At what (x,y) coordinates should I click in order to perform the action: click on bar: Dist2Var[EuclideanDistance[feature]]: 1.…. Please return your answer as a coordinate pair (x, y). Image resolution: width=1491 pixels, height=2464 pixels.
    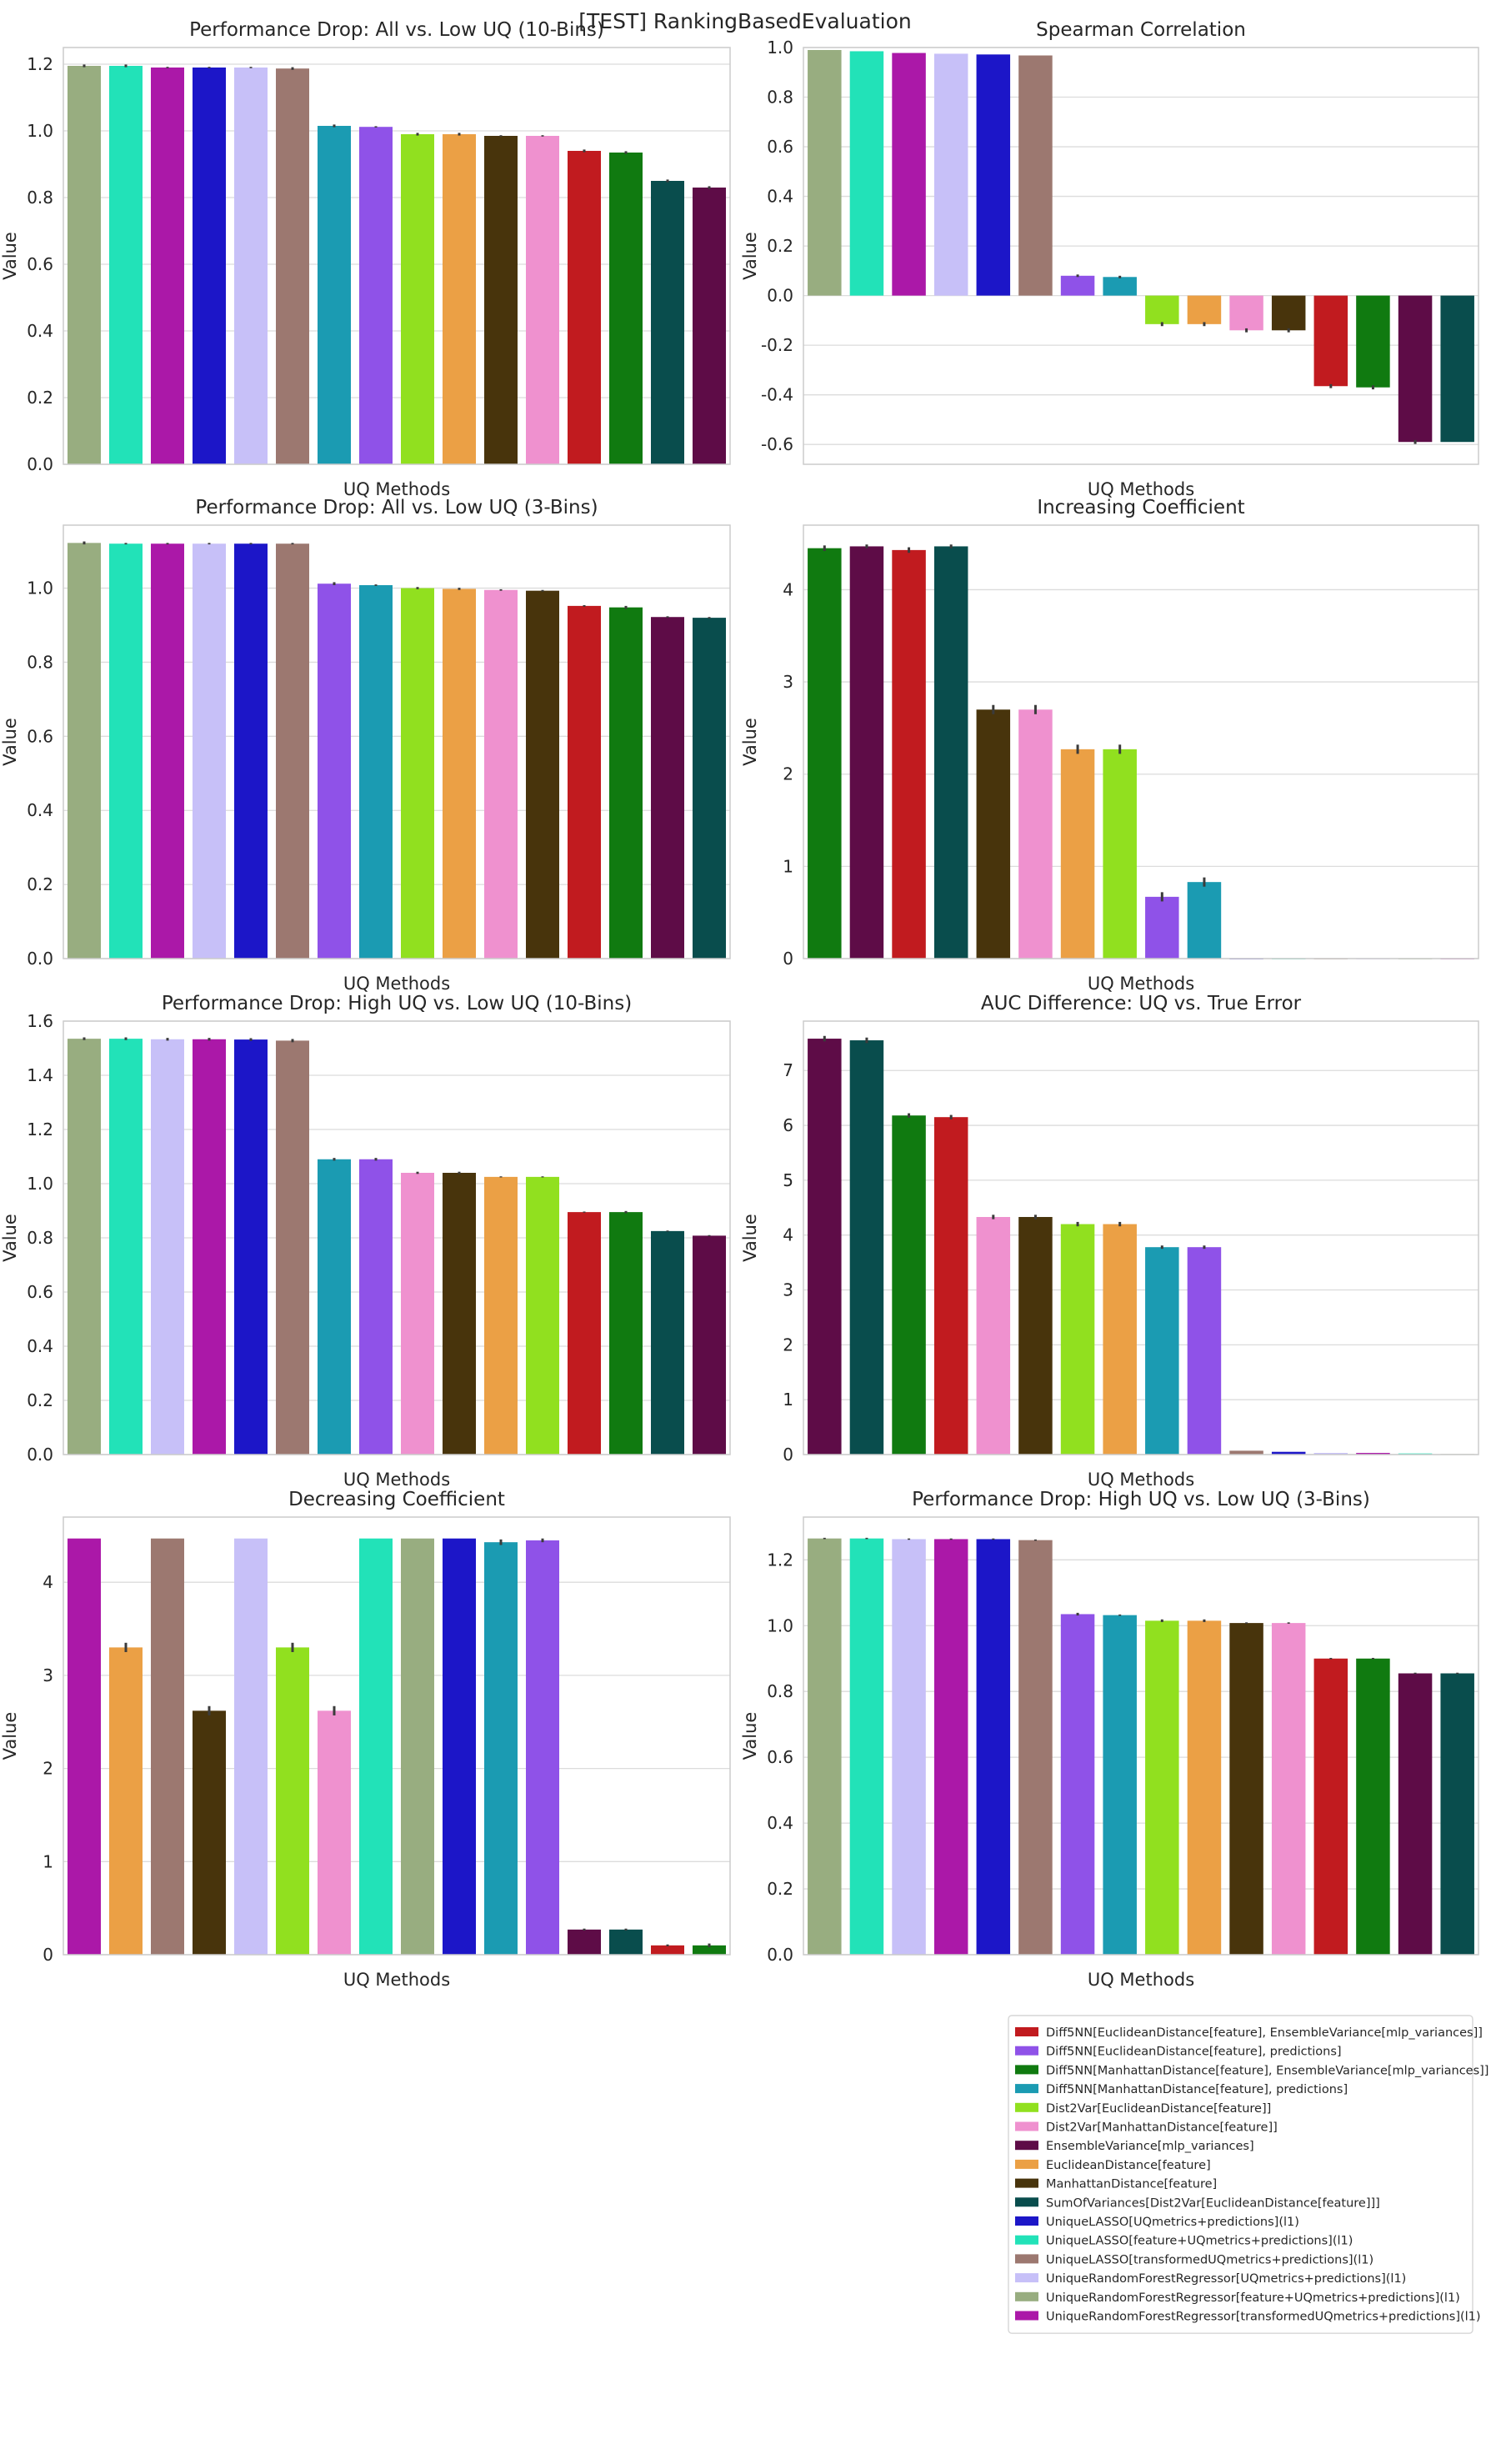
    Looking at the image, I should click on (1162, 1787).